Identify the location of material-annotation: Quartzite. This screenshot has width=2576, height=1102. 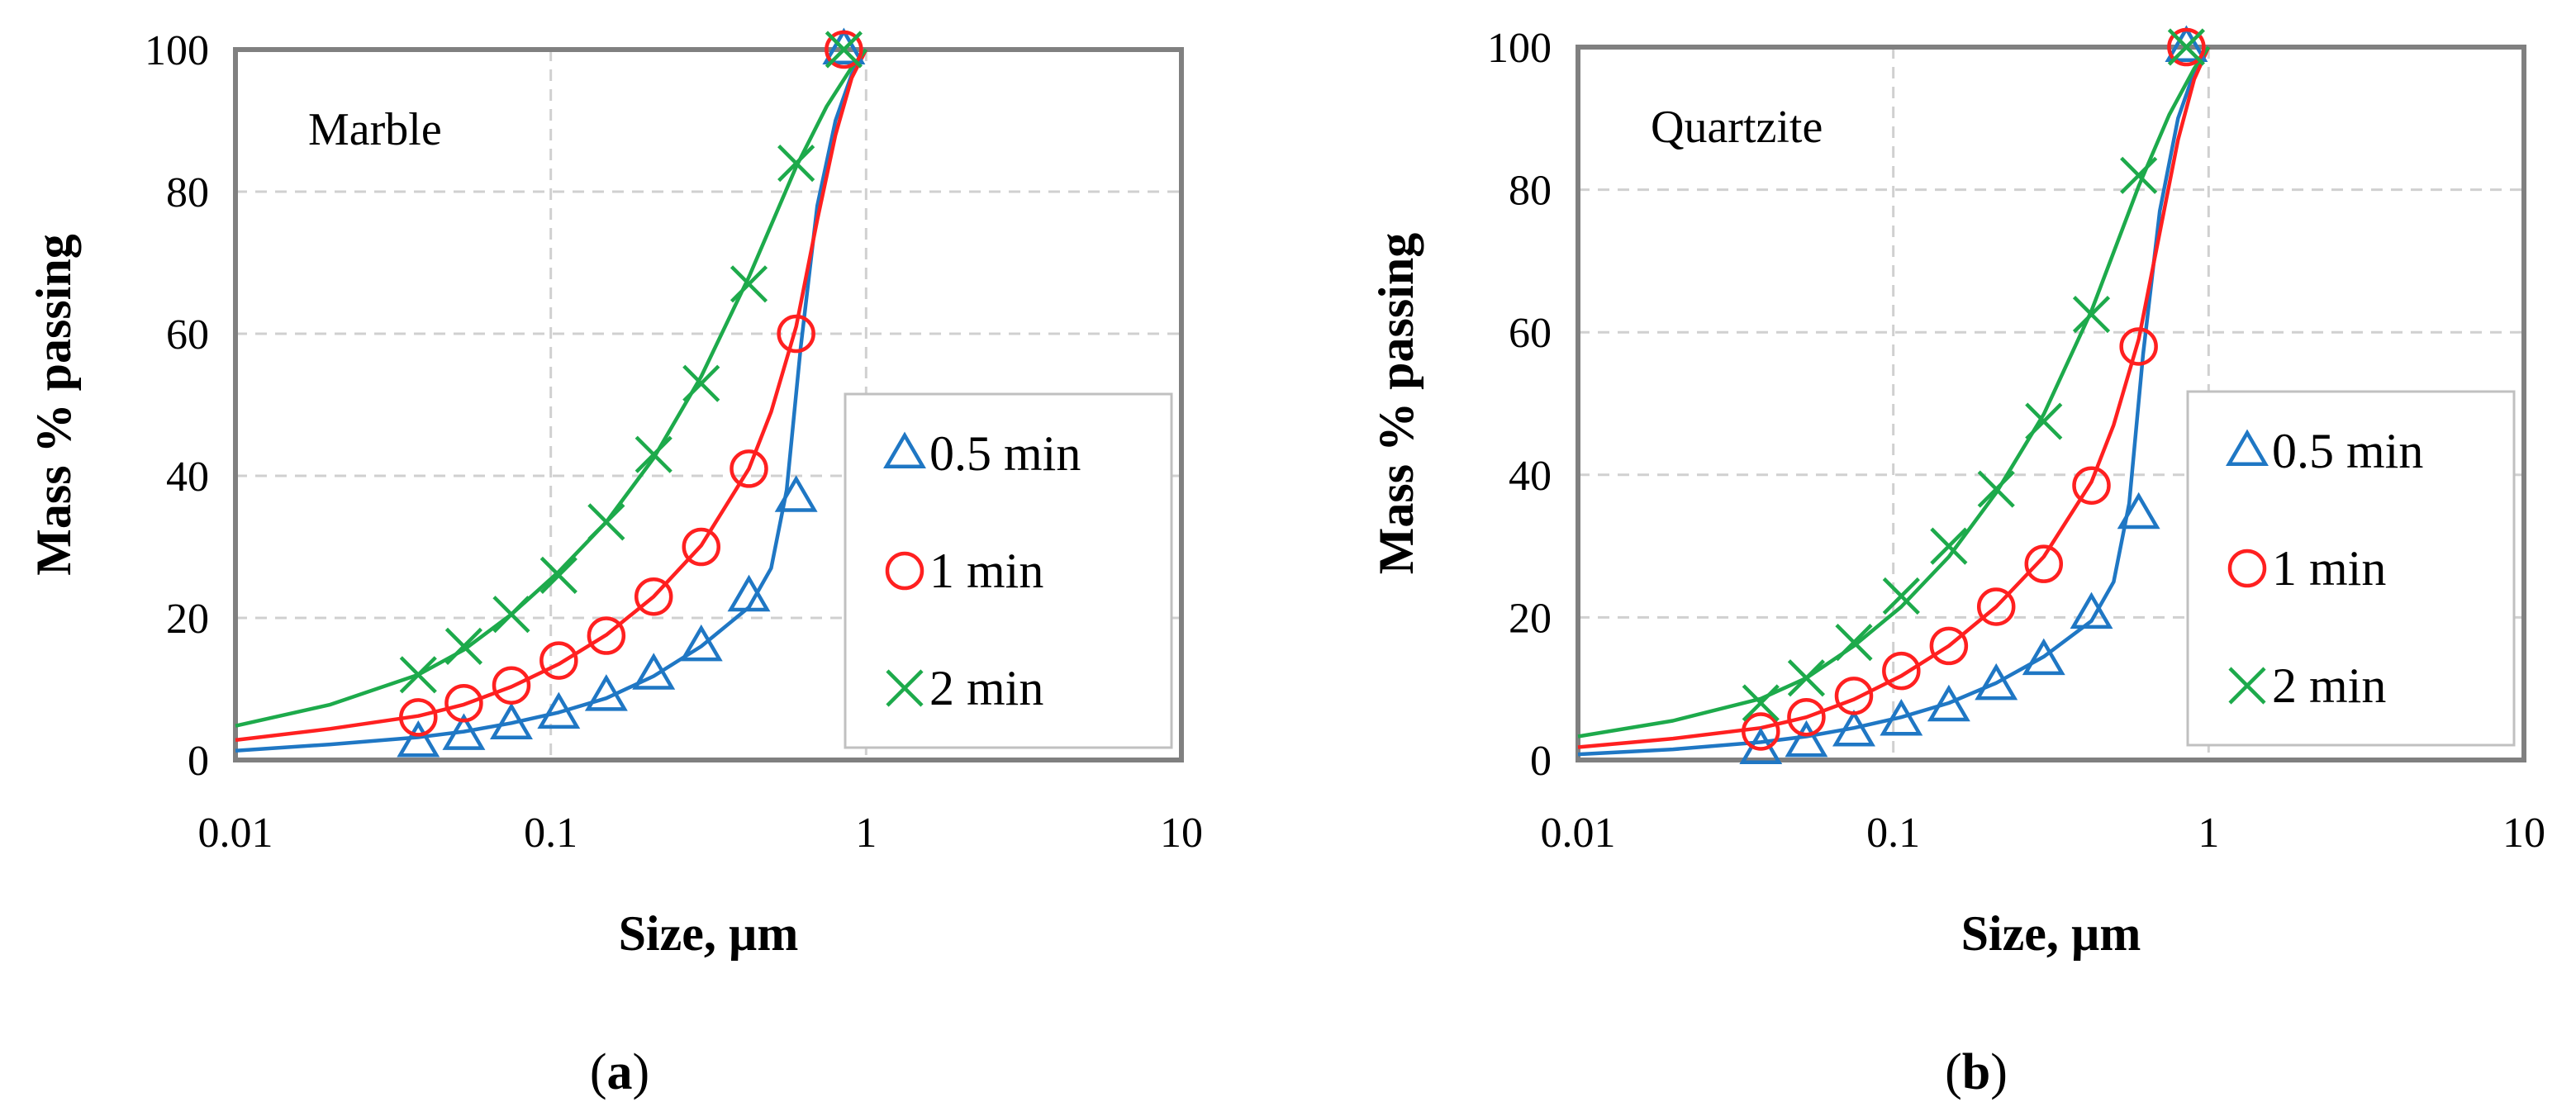
(1737, 127).